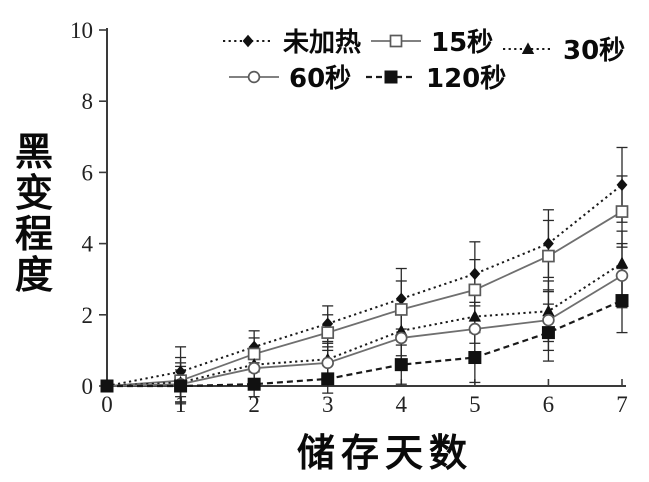 This screenshot has width=649, height=482. I want to click on legend-sample-open-circle-icon, so click(254, 76).